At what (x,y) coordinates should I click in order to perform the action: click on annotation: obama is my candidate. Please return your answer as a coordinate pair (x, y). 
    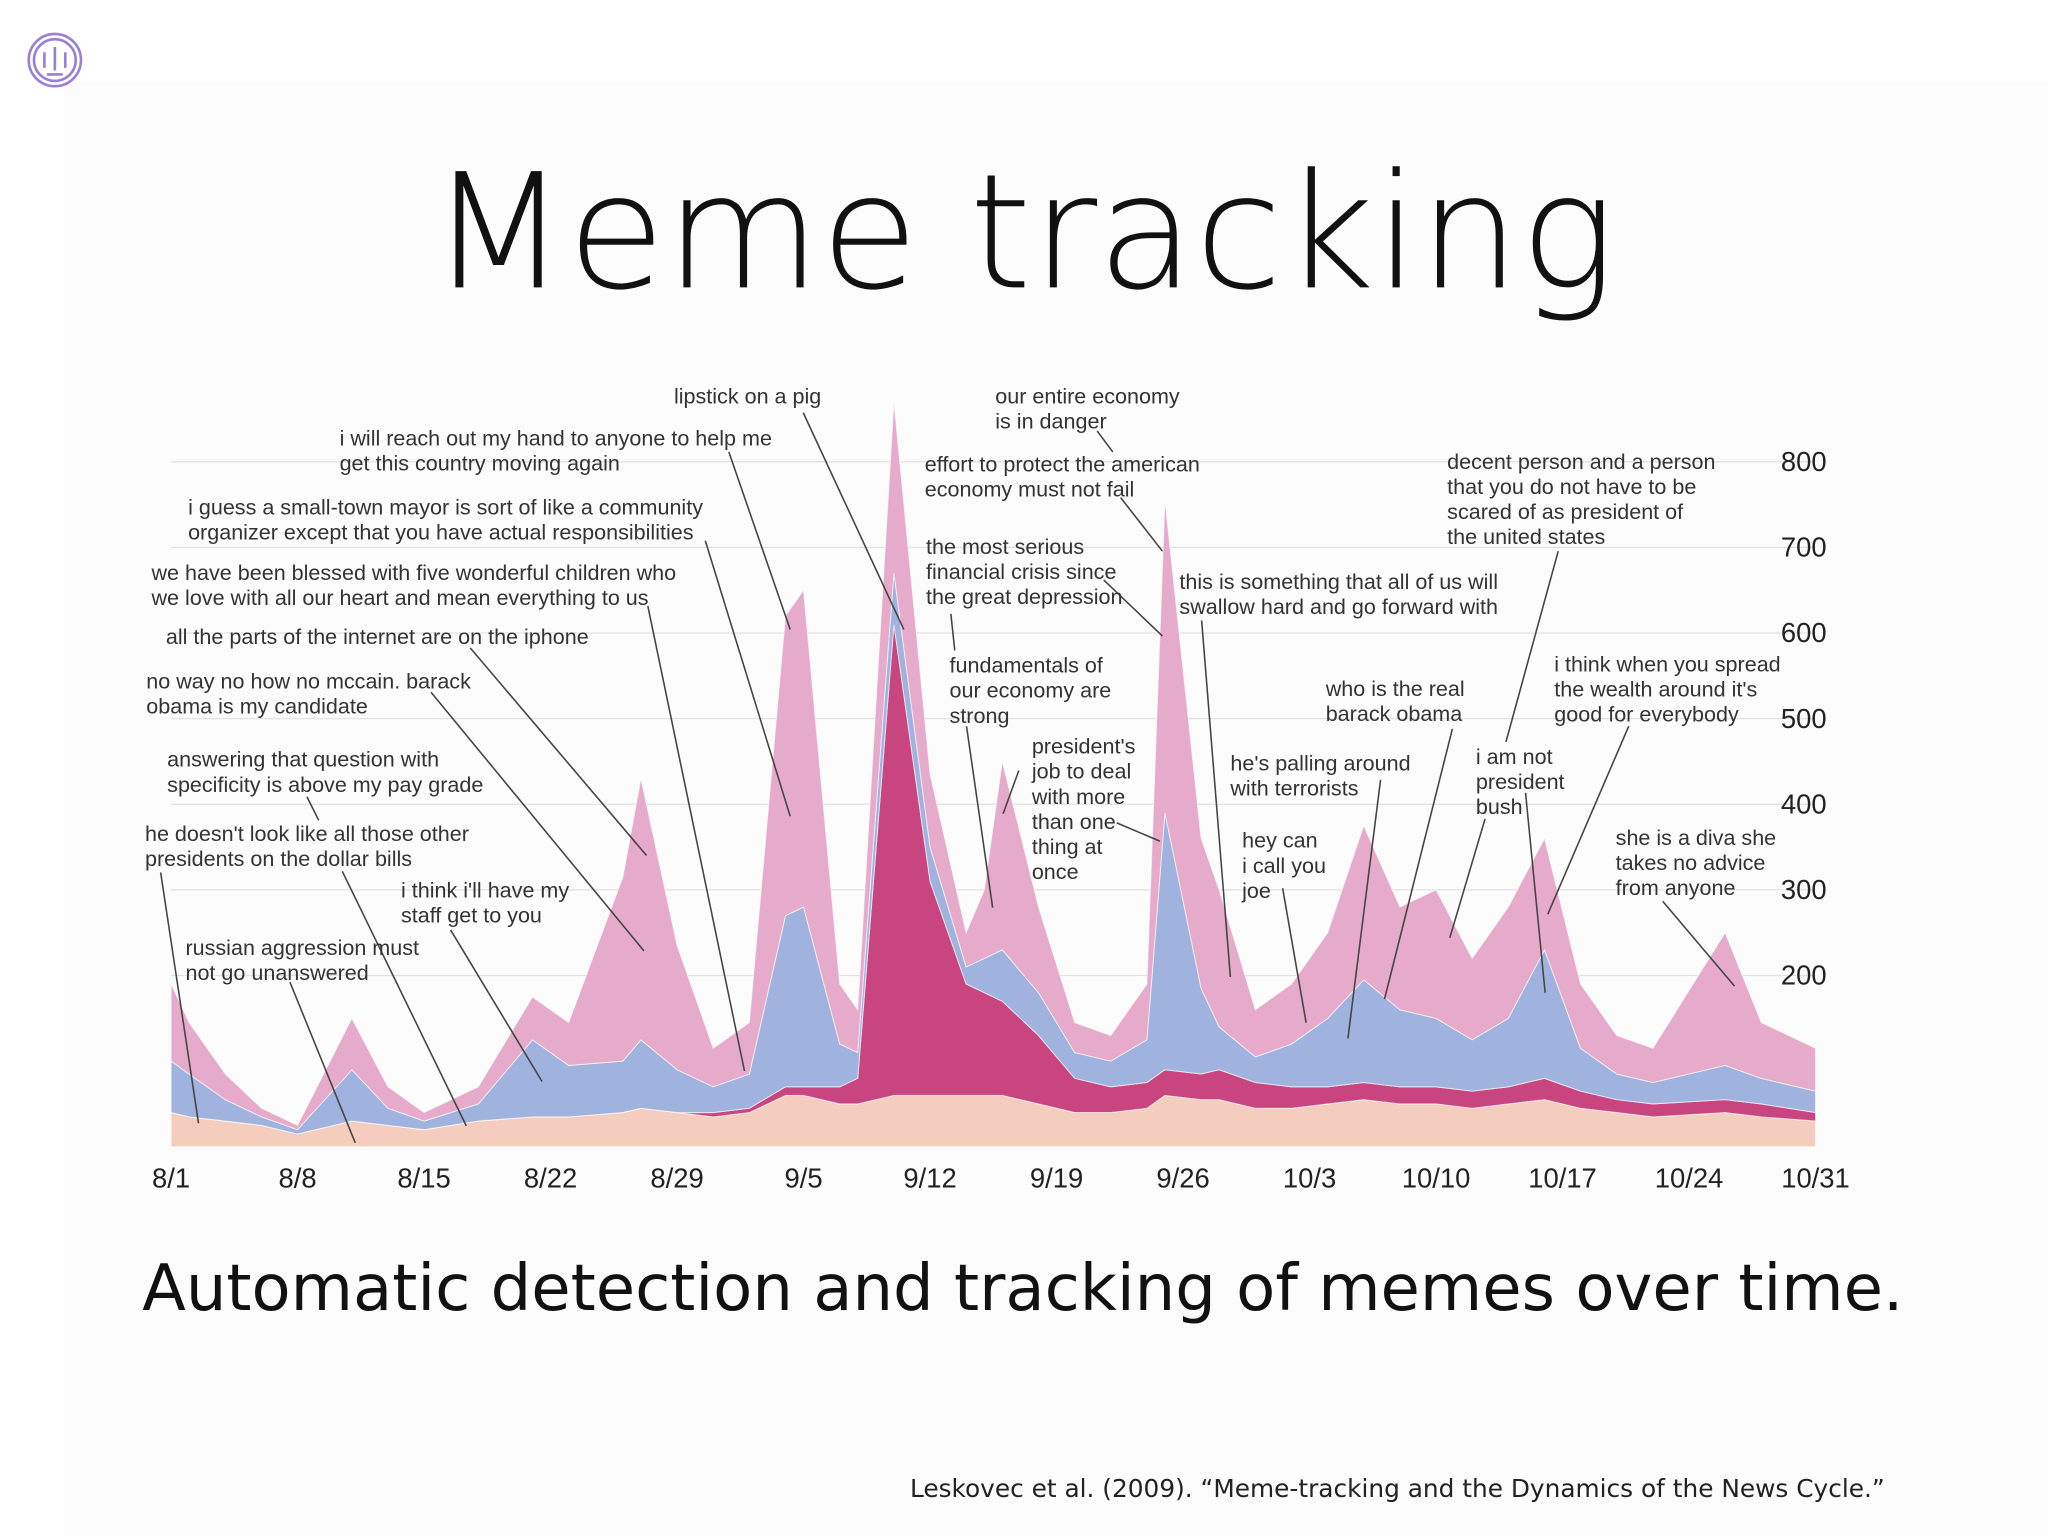
    Looking at the image, I should click on (257, 705).